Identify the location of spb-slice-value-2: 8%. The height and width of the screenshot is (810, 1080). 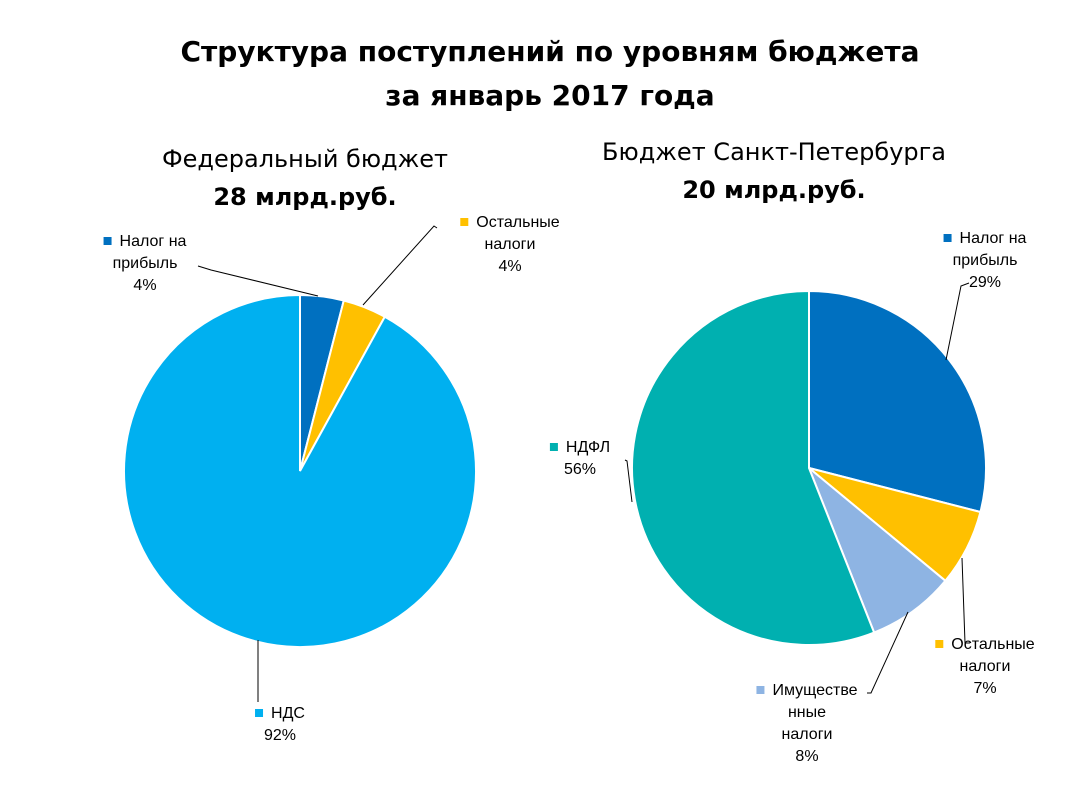
(807, 756).